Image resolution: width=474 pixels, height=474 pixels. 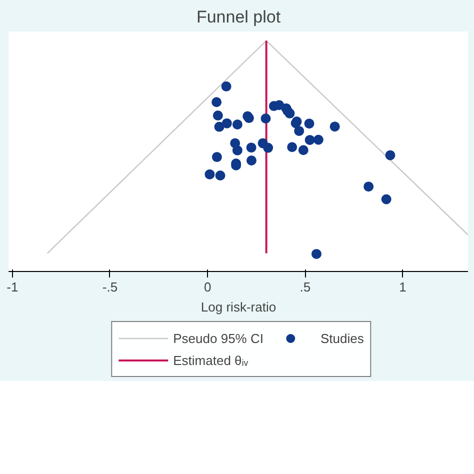 I want to click on x-tick-label: 1, so click(x=402, y=287).